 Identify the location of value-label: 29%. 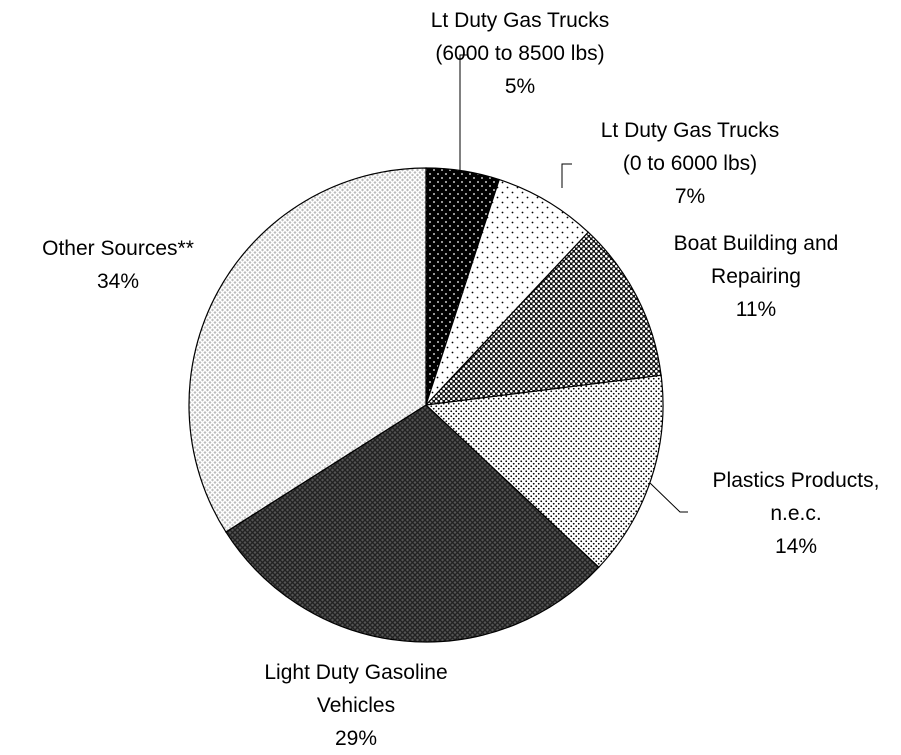
(356, 738).